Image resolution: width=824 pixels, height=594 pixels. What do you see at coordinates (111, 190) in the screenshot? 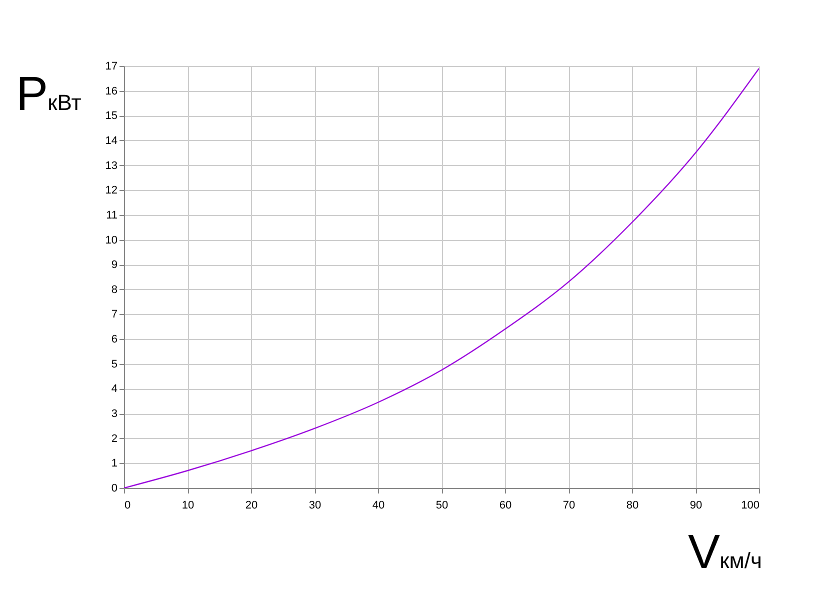
I see `y-tick-label: 12` at bounding box center [111, 190].